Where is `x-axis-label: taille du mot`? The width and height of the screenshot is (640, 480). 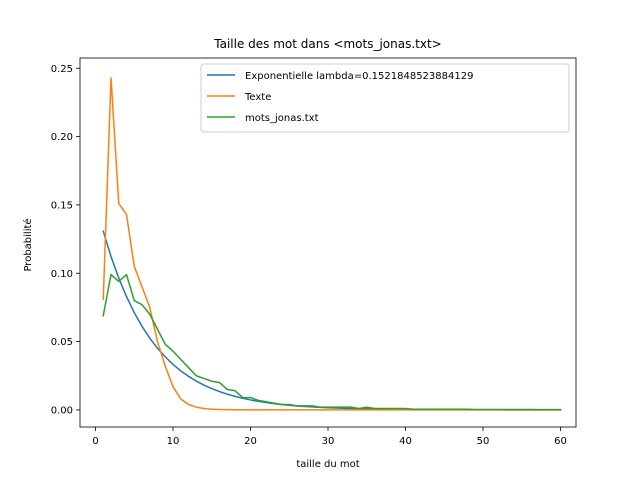
x-axis-label: taille du mot is located at coordinates (327, 464).